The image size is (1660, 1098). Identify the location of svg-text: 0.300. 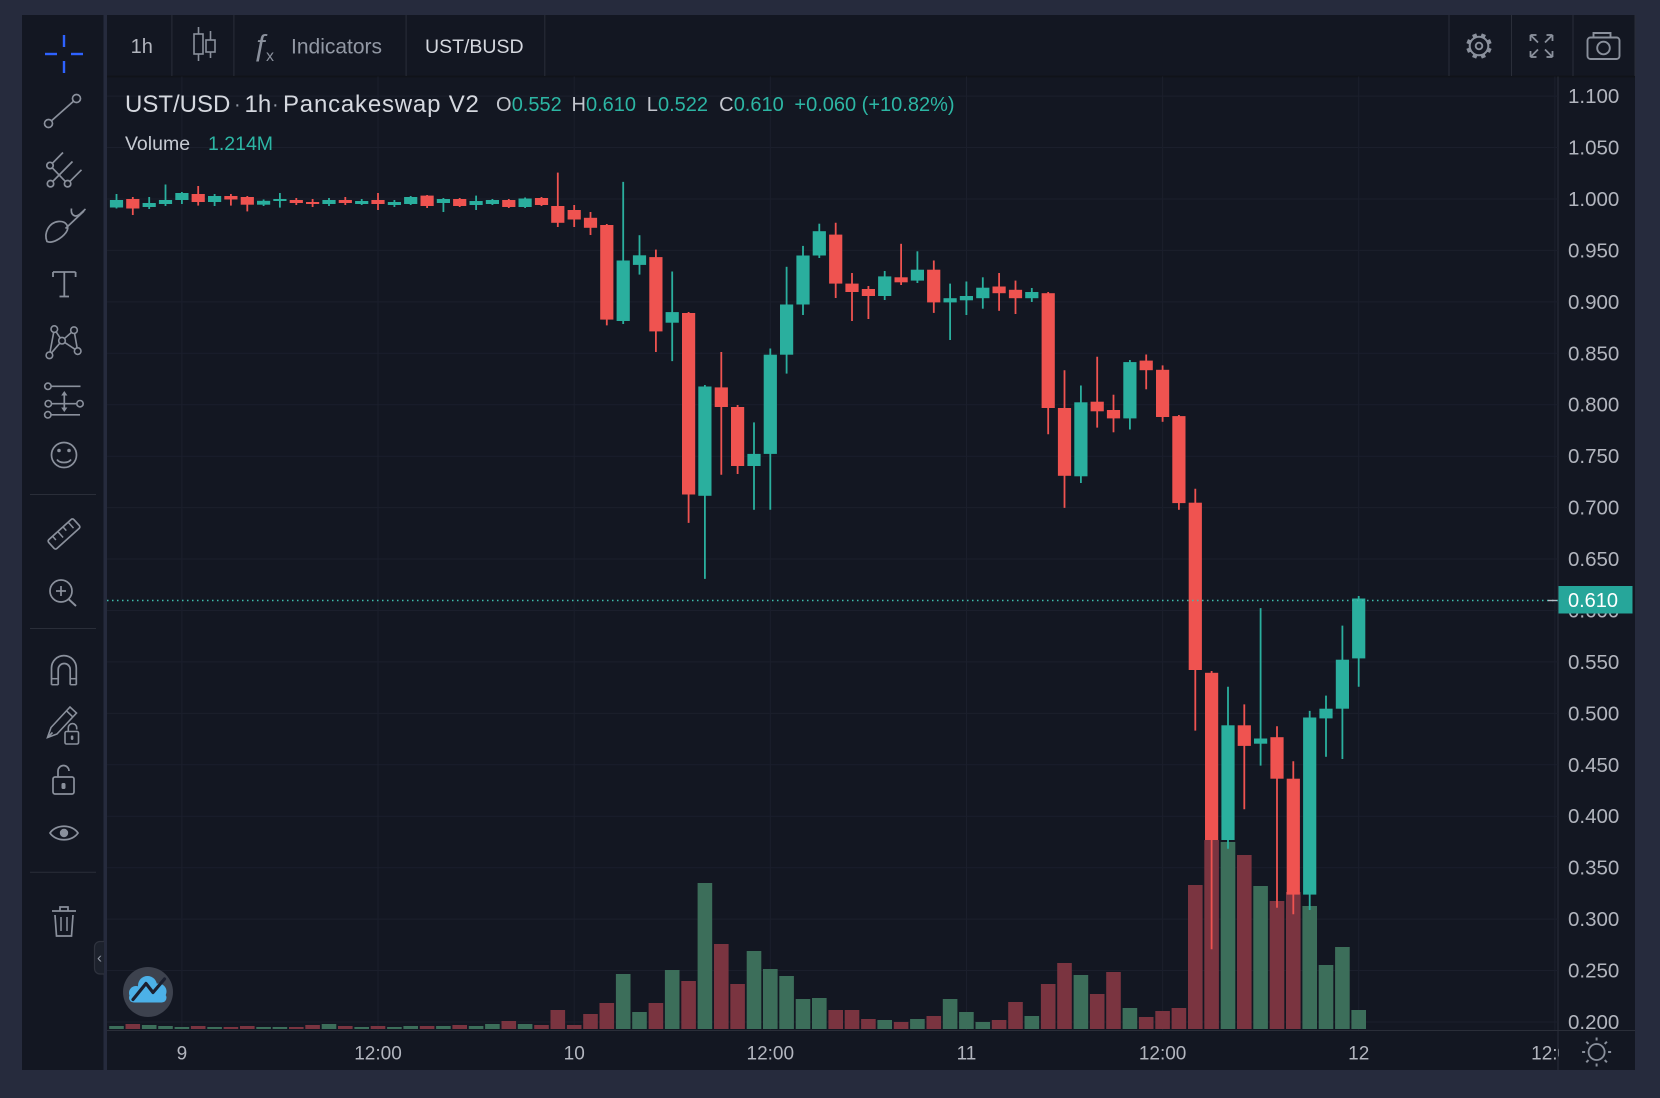
(1593, 919).